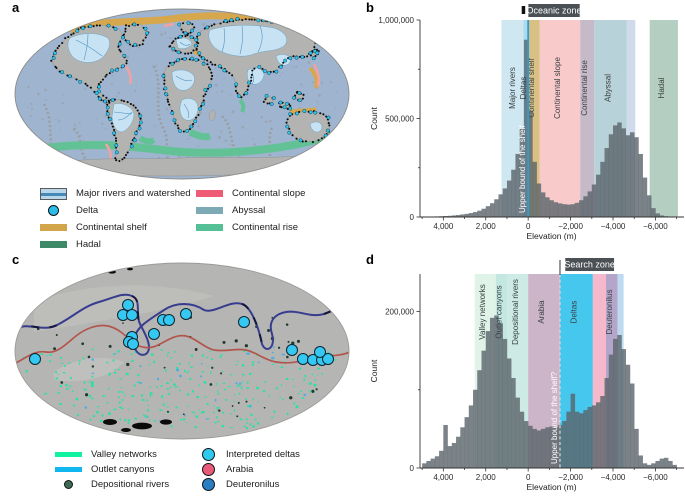 The height and width of the screenshot is (496, 685). Describe the element at coordinates (125, 469) in the screenshot. I see `legend-item: Outlet canyons` at that location.